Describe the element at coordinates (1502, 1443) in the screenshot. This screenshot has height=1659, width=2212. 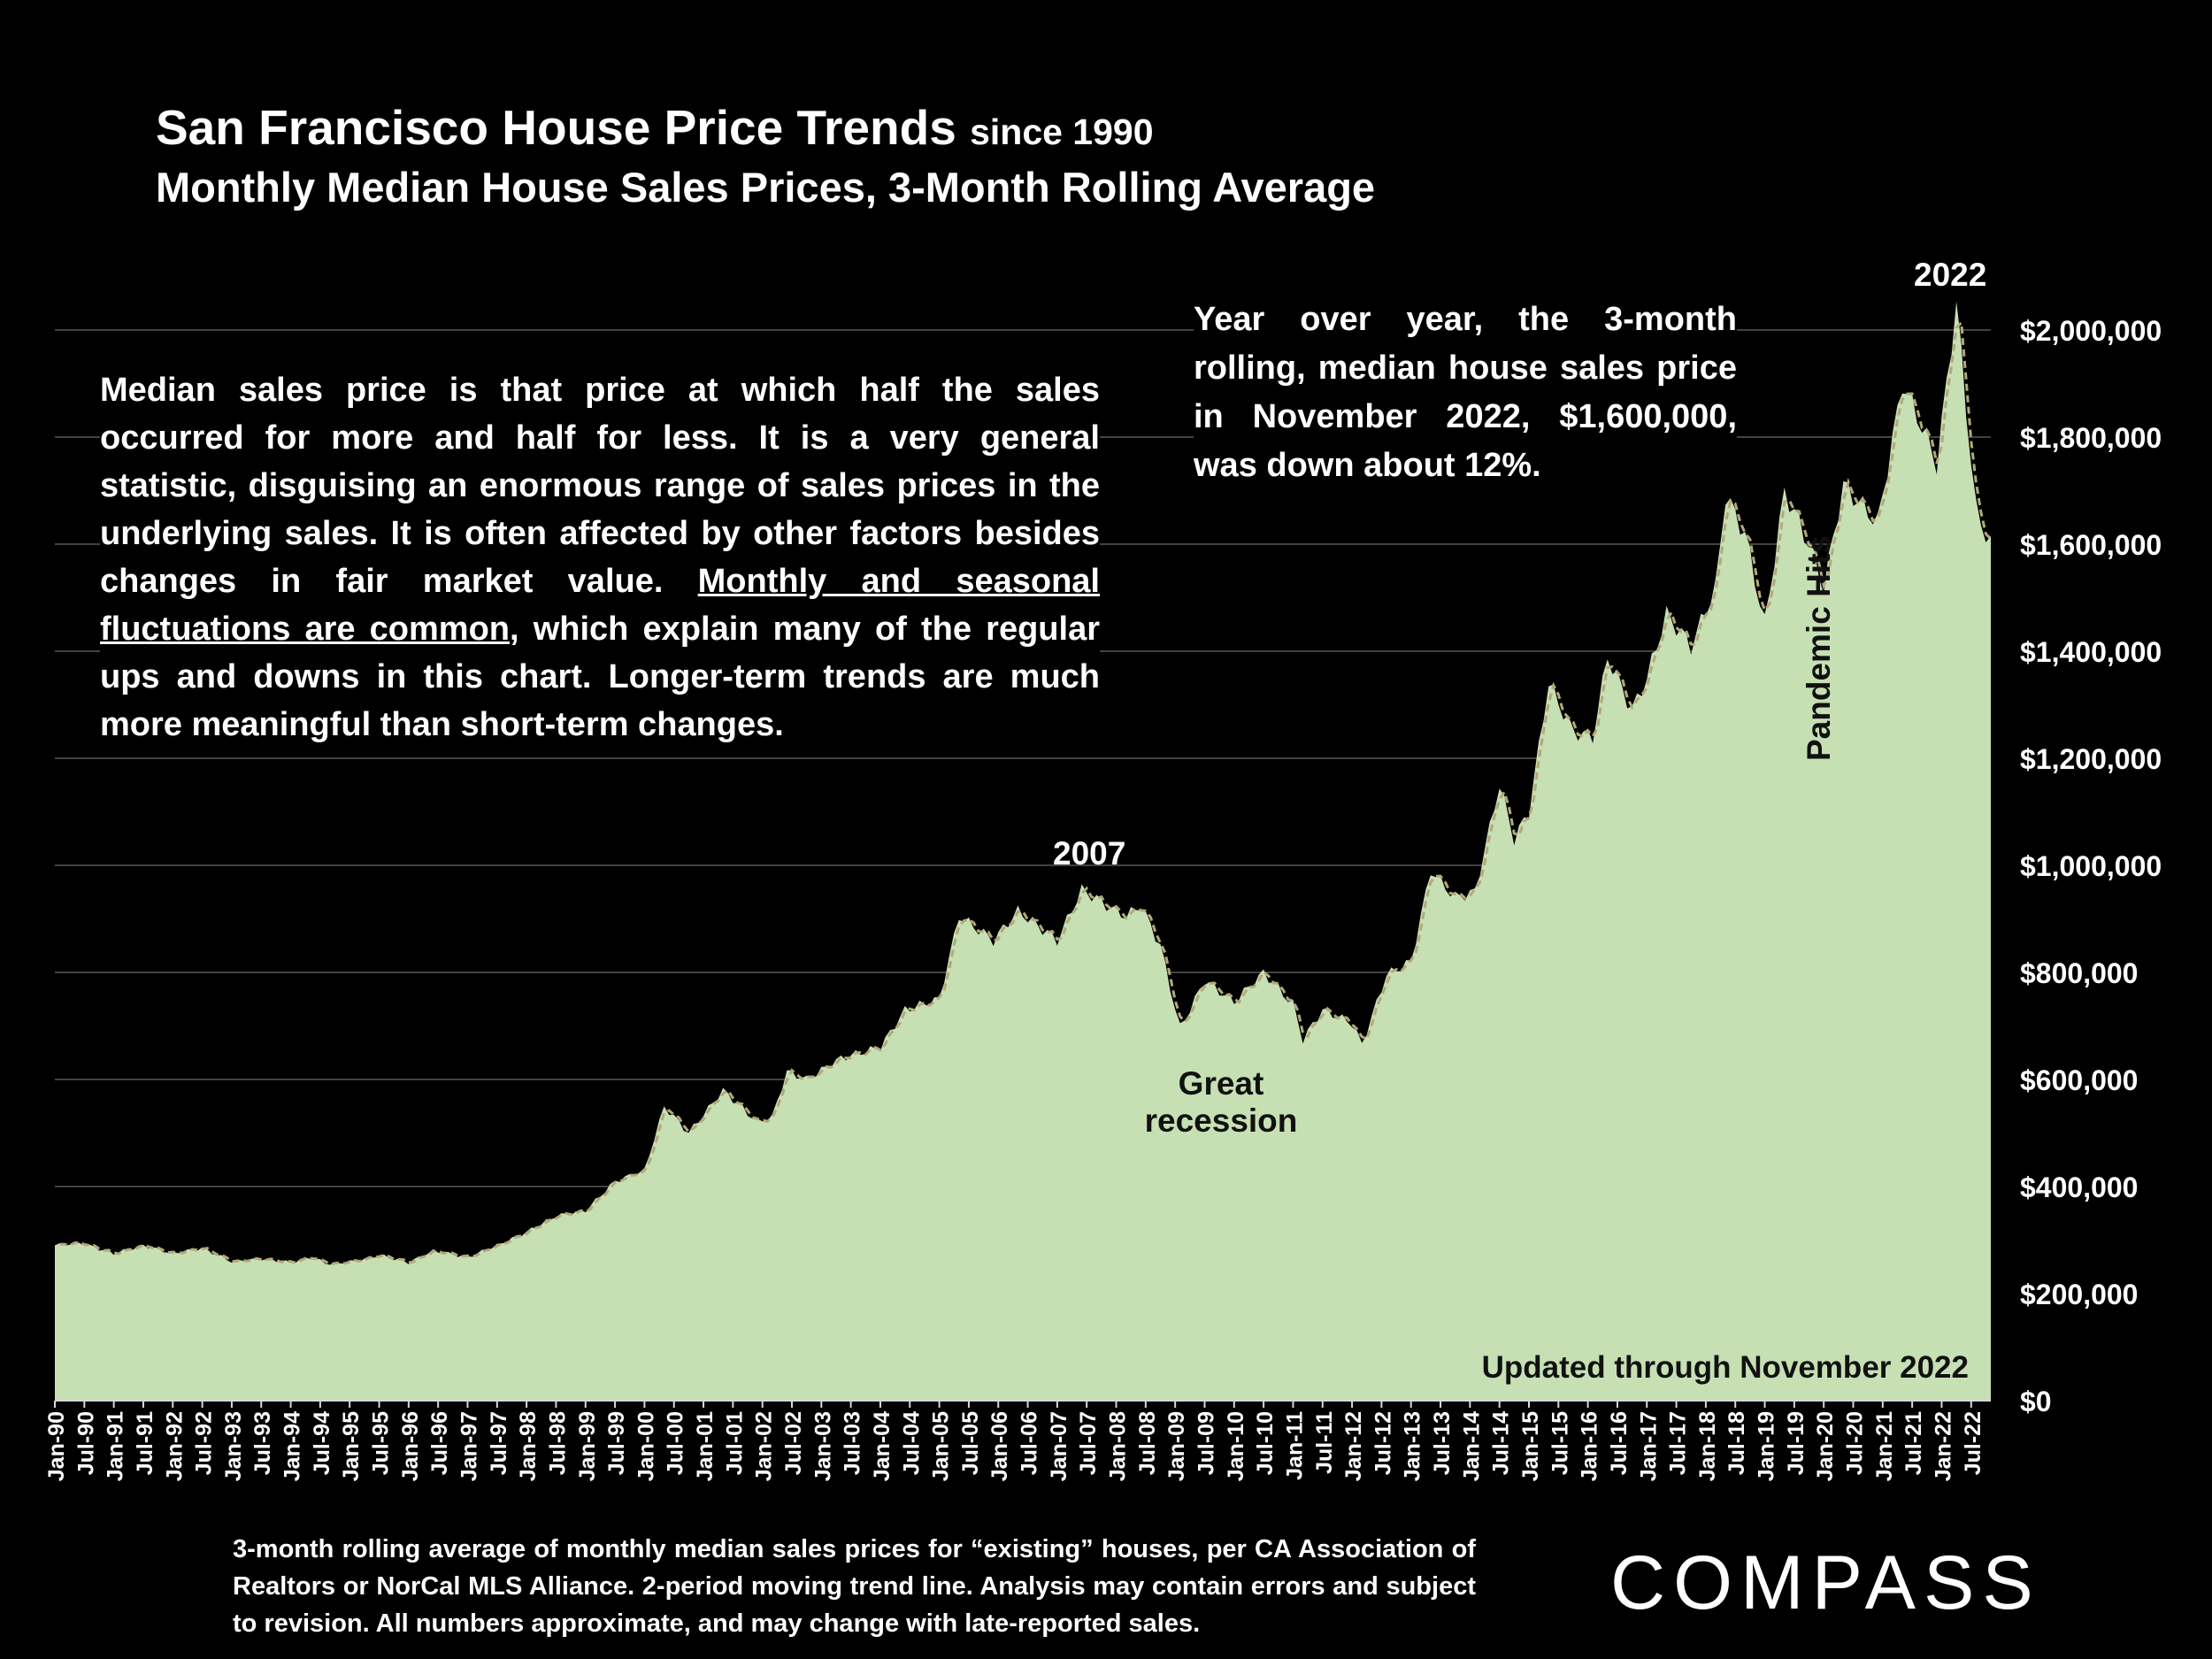
I see `x-tick-label: Jul-14` at that location.